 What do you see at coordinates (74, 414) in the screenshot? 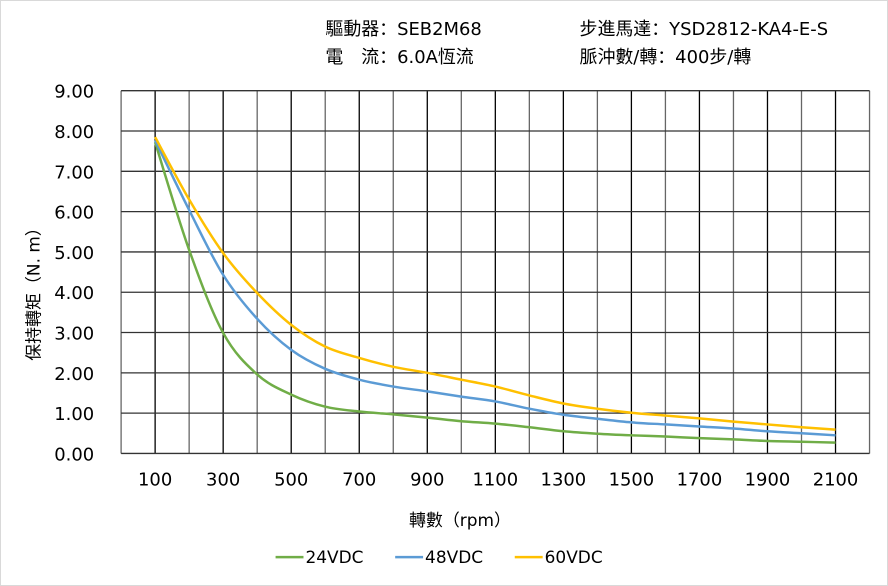
I see `y-tick-label: 1.00` at bounding box center [74, 414].